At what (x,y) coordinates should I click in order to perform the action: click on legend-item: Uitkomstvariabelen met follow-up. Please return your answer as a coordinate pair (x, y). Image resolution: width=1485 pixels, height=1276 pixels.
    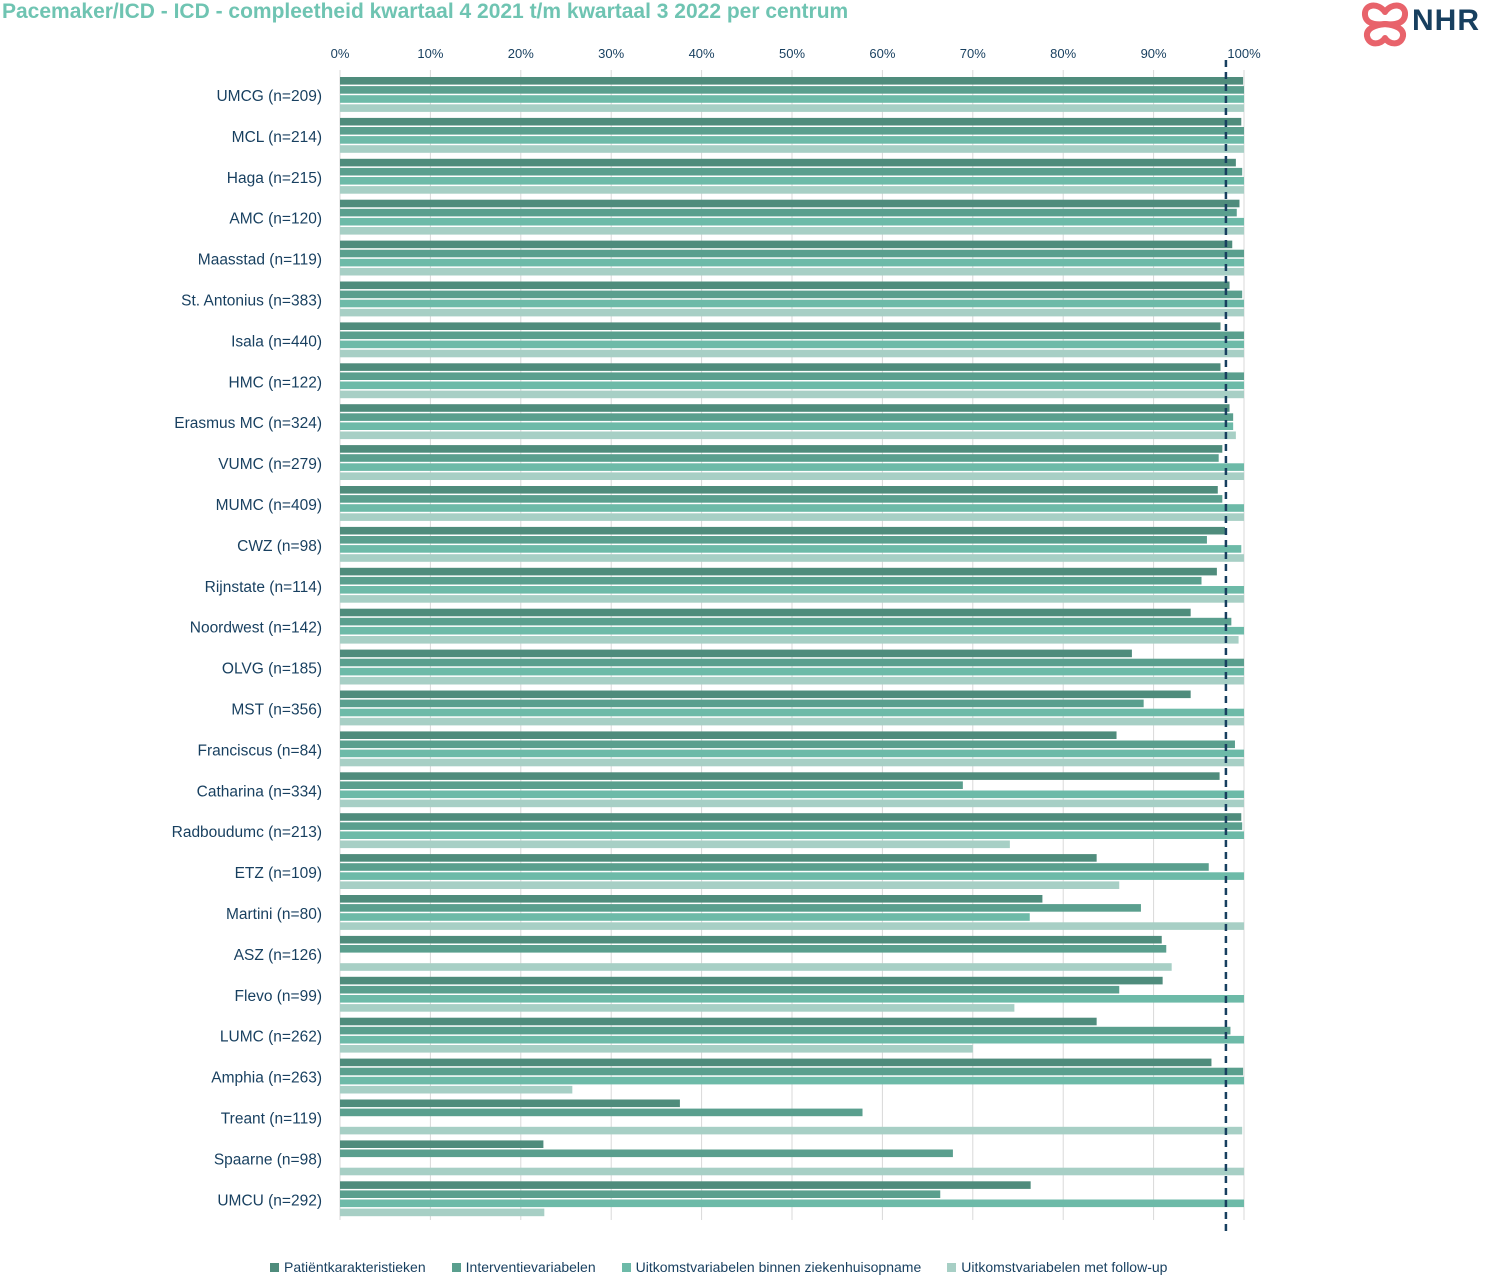
    Looking at the image, I should click on (1057, 1267).